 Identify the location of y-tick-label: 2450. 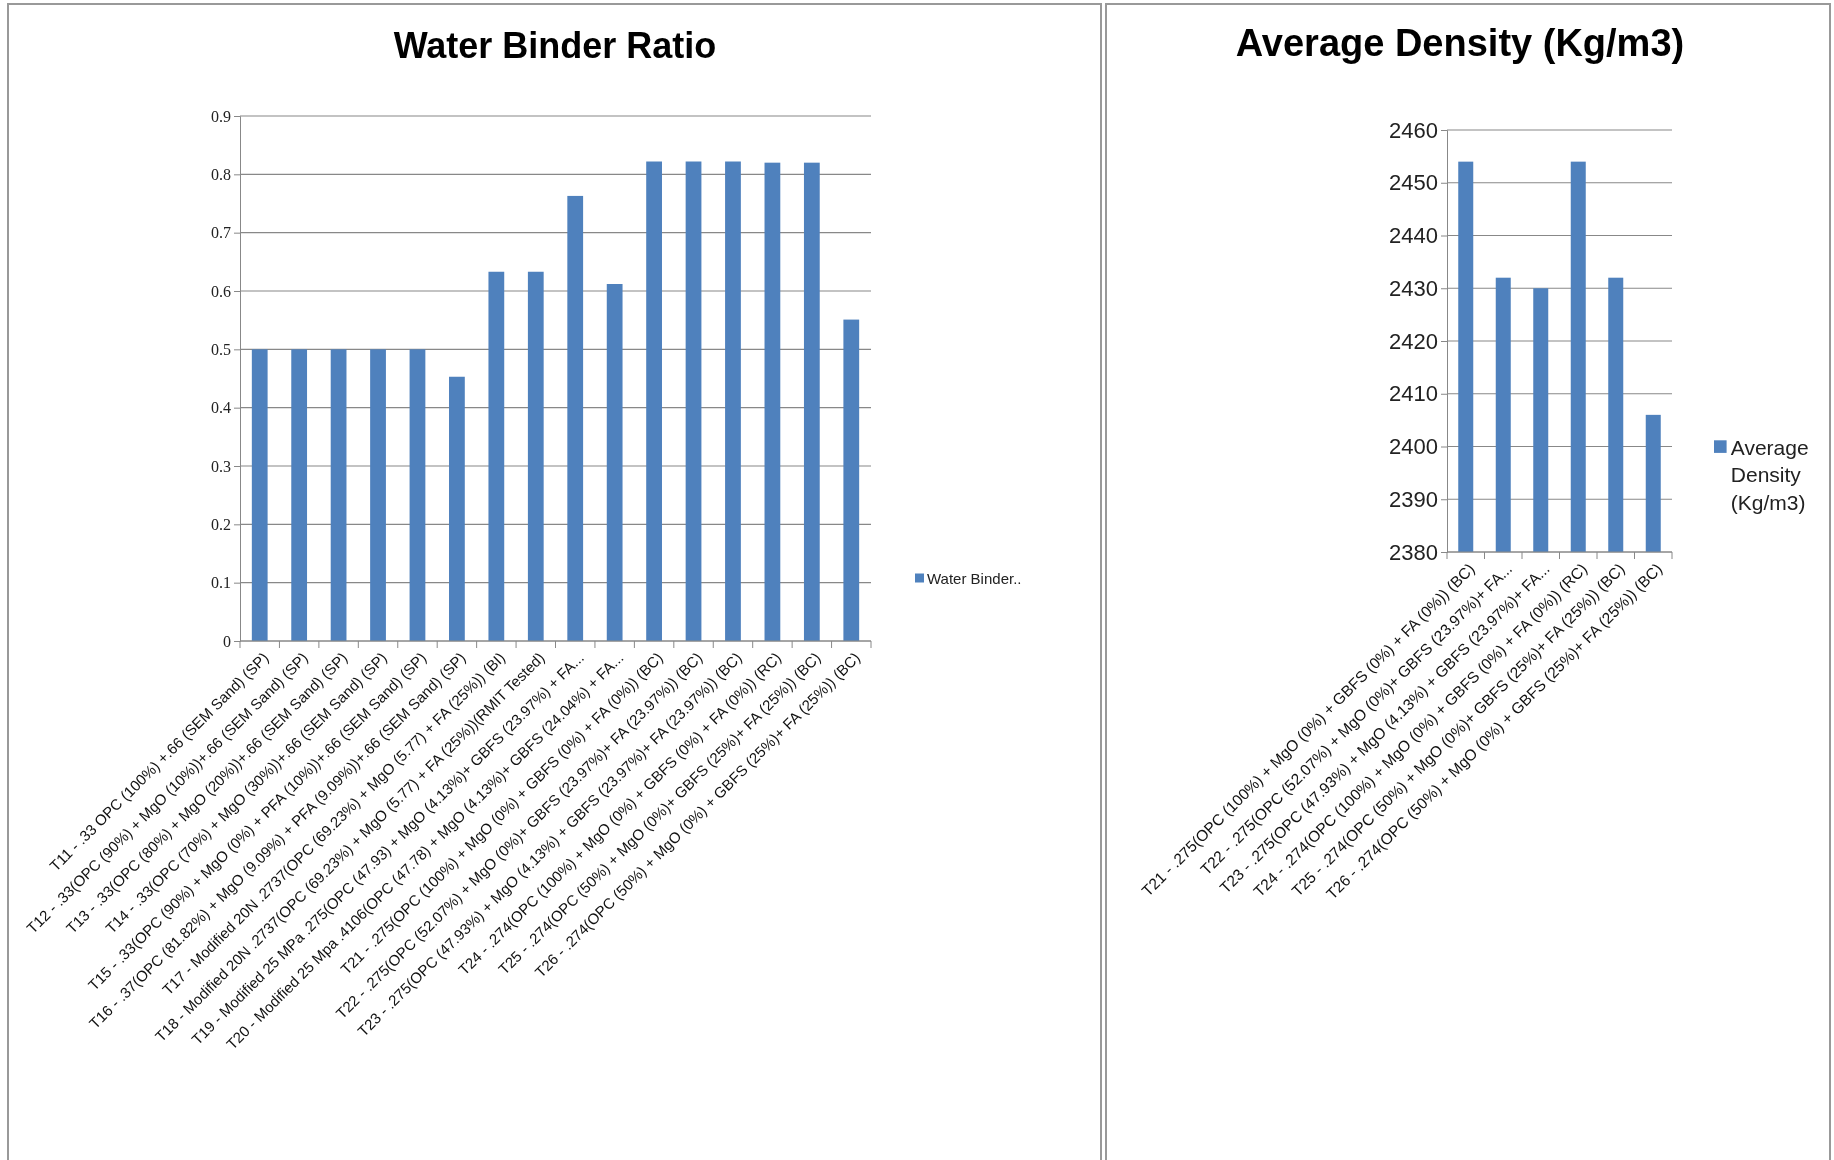
(1413, 183).